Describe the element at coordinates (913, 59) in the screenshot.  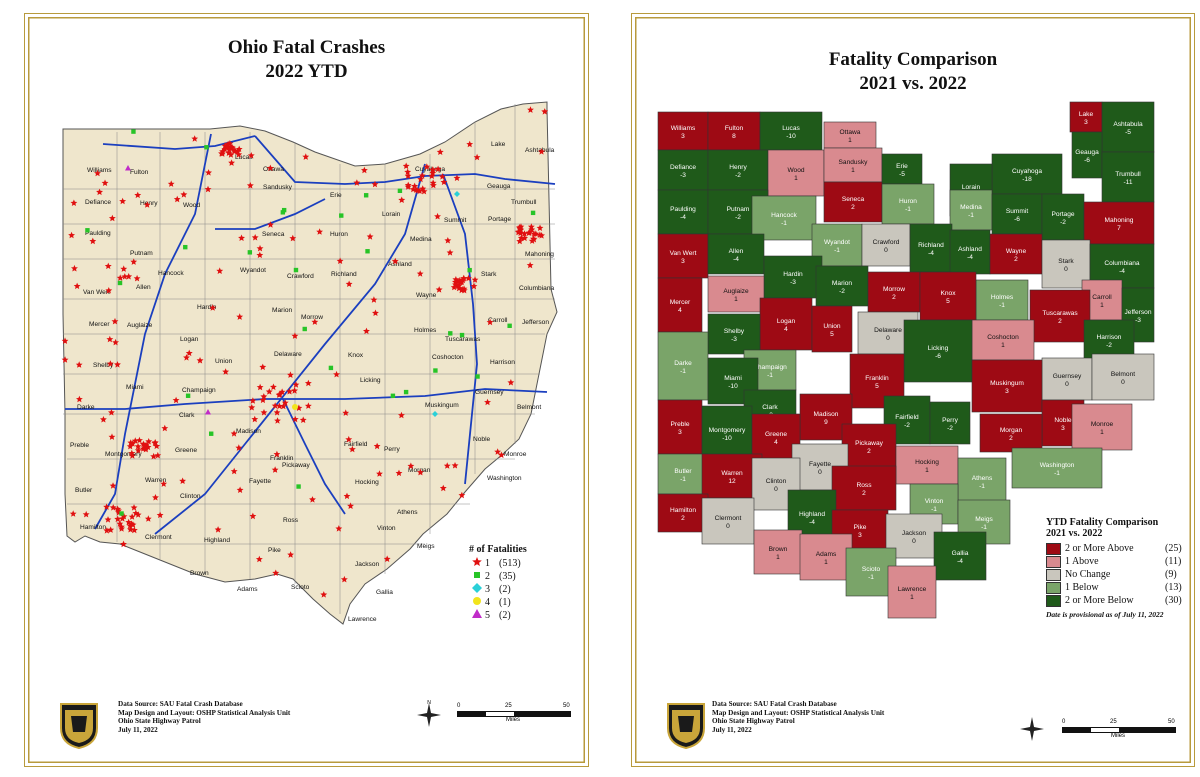
I see `right-title-line1: Fatality Comparison` at that location.